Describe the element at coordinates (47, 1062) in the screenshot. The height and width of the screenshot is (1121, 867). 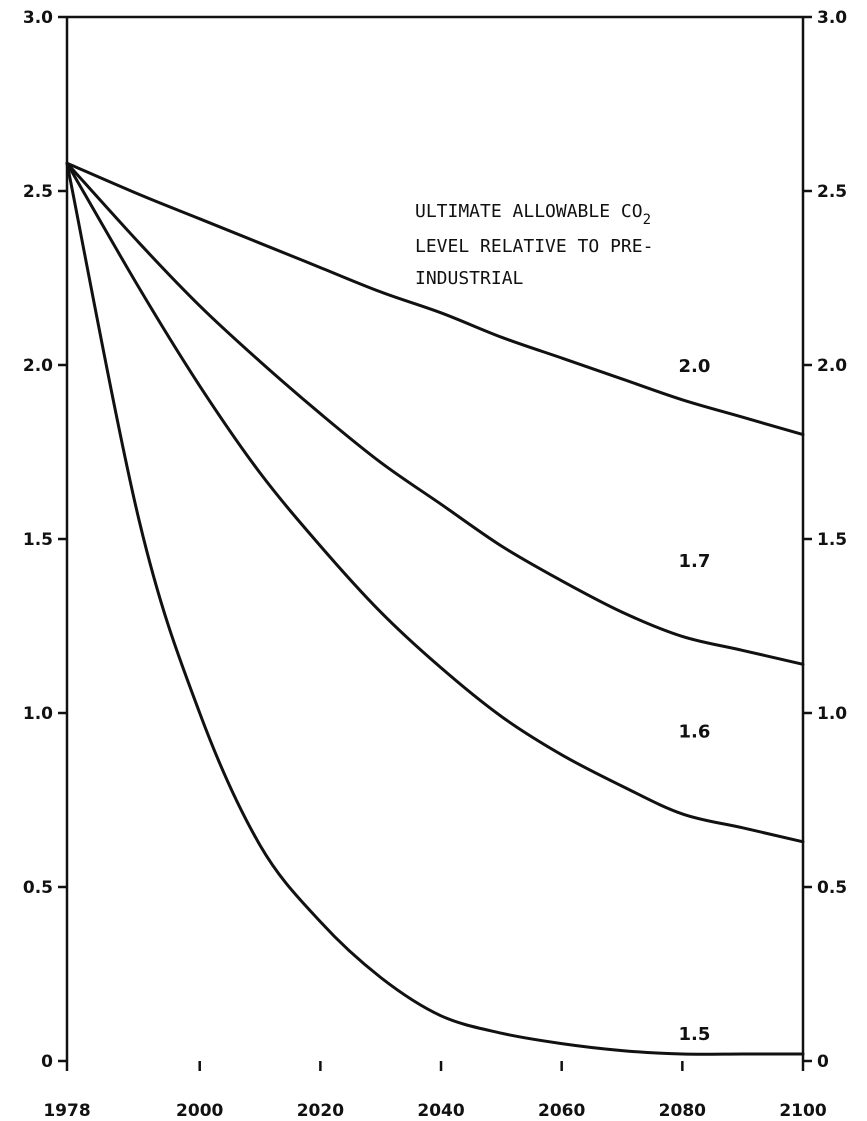
I see `y-tick-label-left: 0` at that location.